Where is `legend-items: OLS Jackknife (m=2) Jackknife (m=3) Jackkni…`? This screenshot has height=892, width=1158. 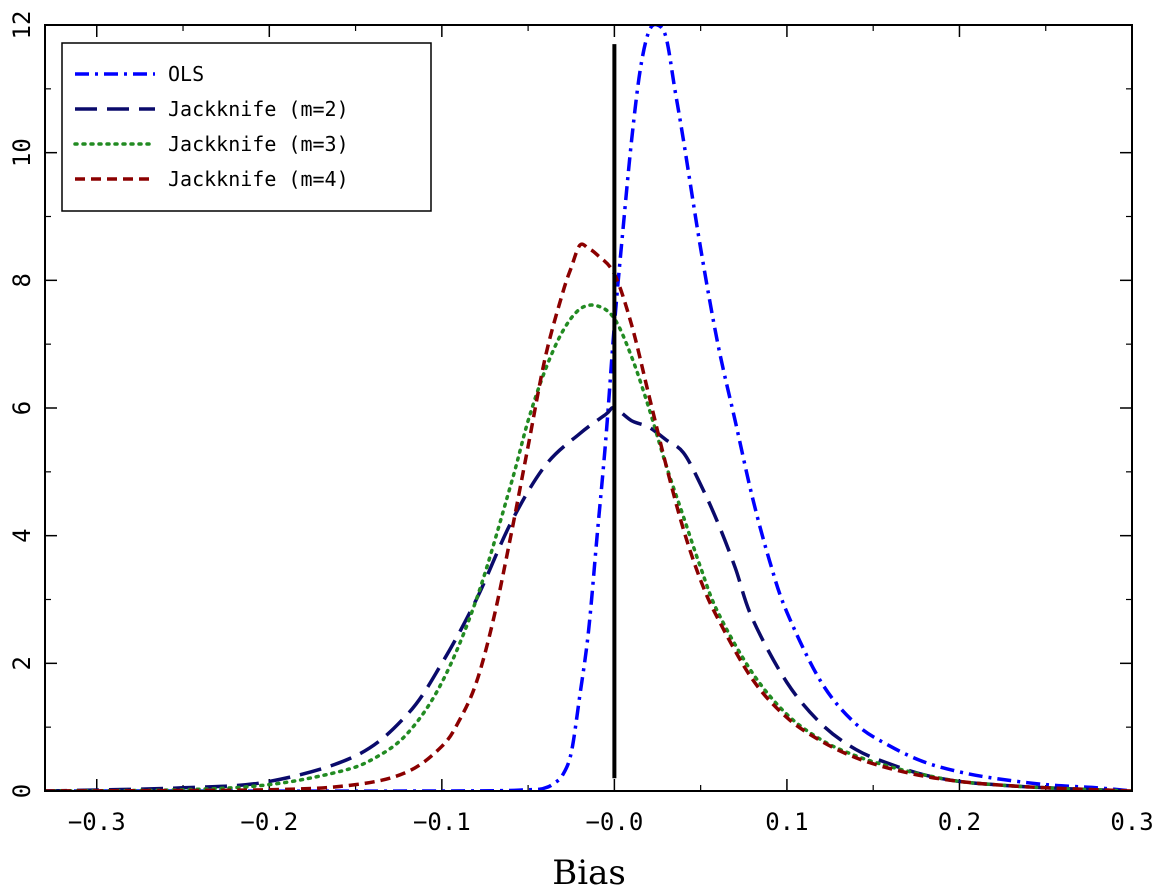
legend-items: OLS Jackknife (m=2) Jackknife (m=3) Jackkni… is located at coordinates (211, 126).